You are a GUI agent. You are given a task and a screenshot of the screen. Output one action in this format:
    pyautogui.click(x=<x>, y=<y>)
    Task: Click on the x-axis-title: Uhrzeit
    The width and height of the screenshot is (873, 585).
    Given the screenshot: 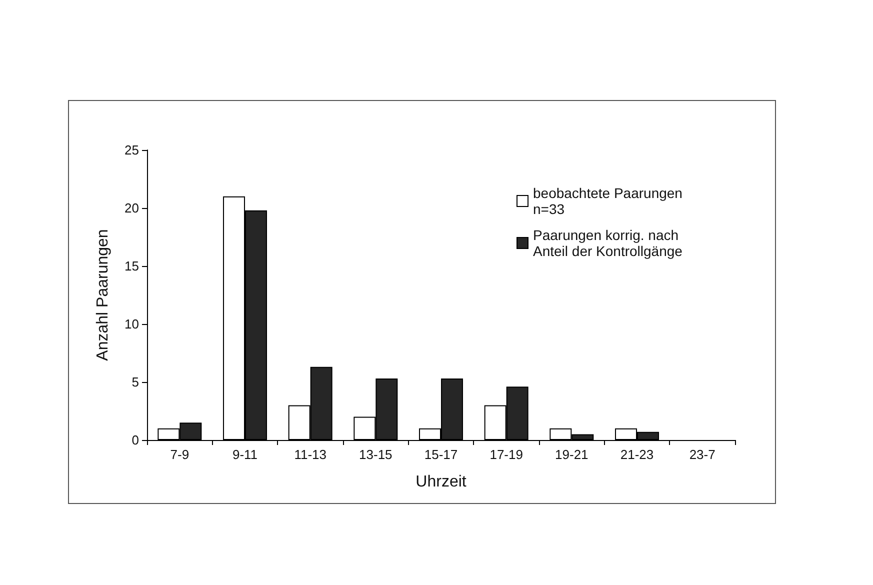 What is the action you would take?
    pyautogui.click(x=441, y=482)
    